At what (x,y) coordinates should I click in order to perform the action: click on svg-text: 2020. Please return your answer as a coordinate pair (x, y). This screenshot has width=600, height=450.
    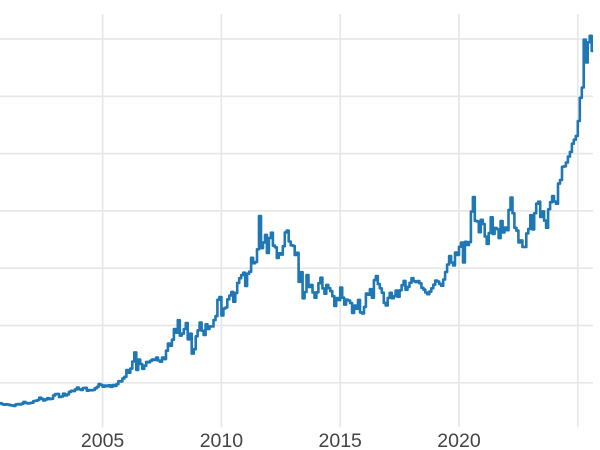
    Looking at the image, I should click on (459, 440).